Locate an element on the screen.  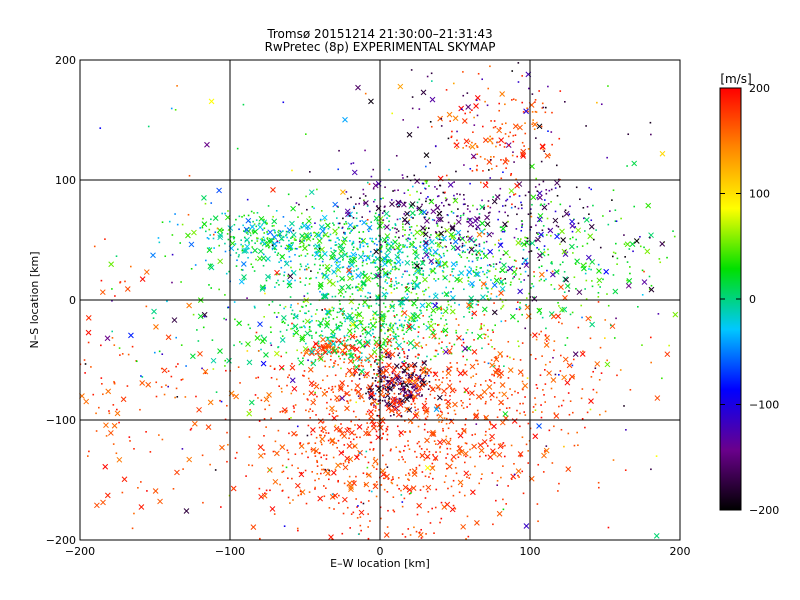
y-tick-label: 0 is located at coordinates (72, 300).